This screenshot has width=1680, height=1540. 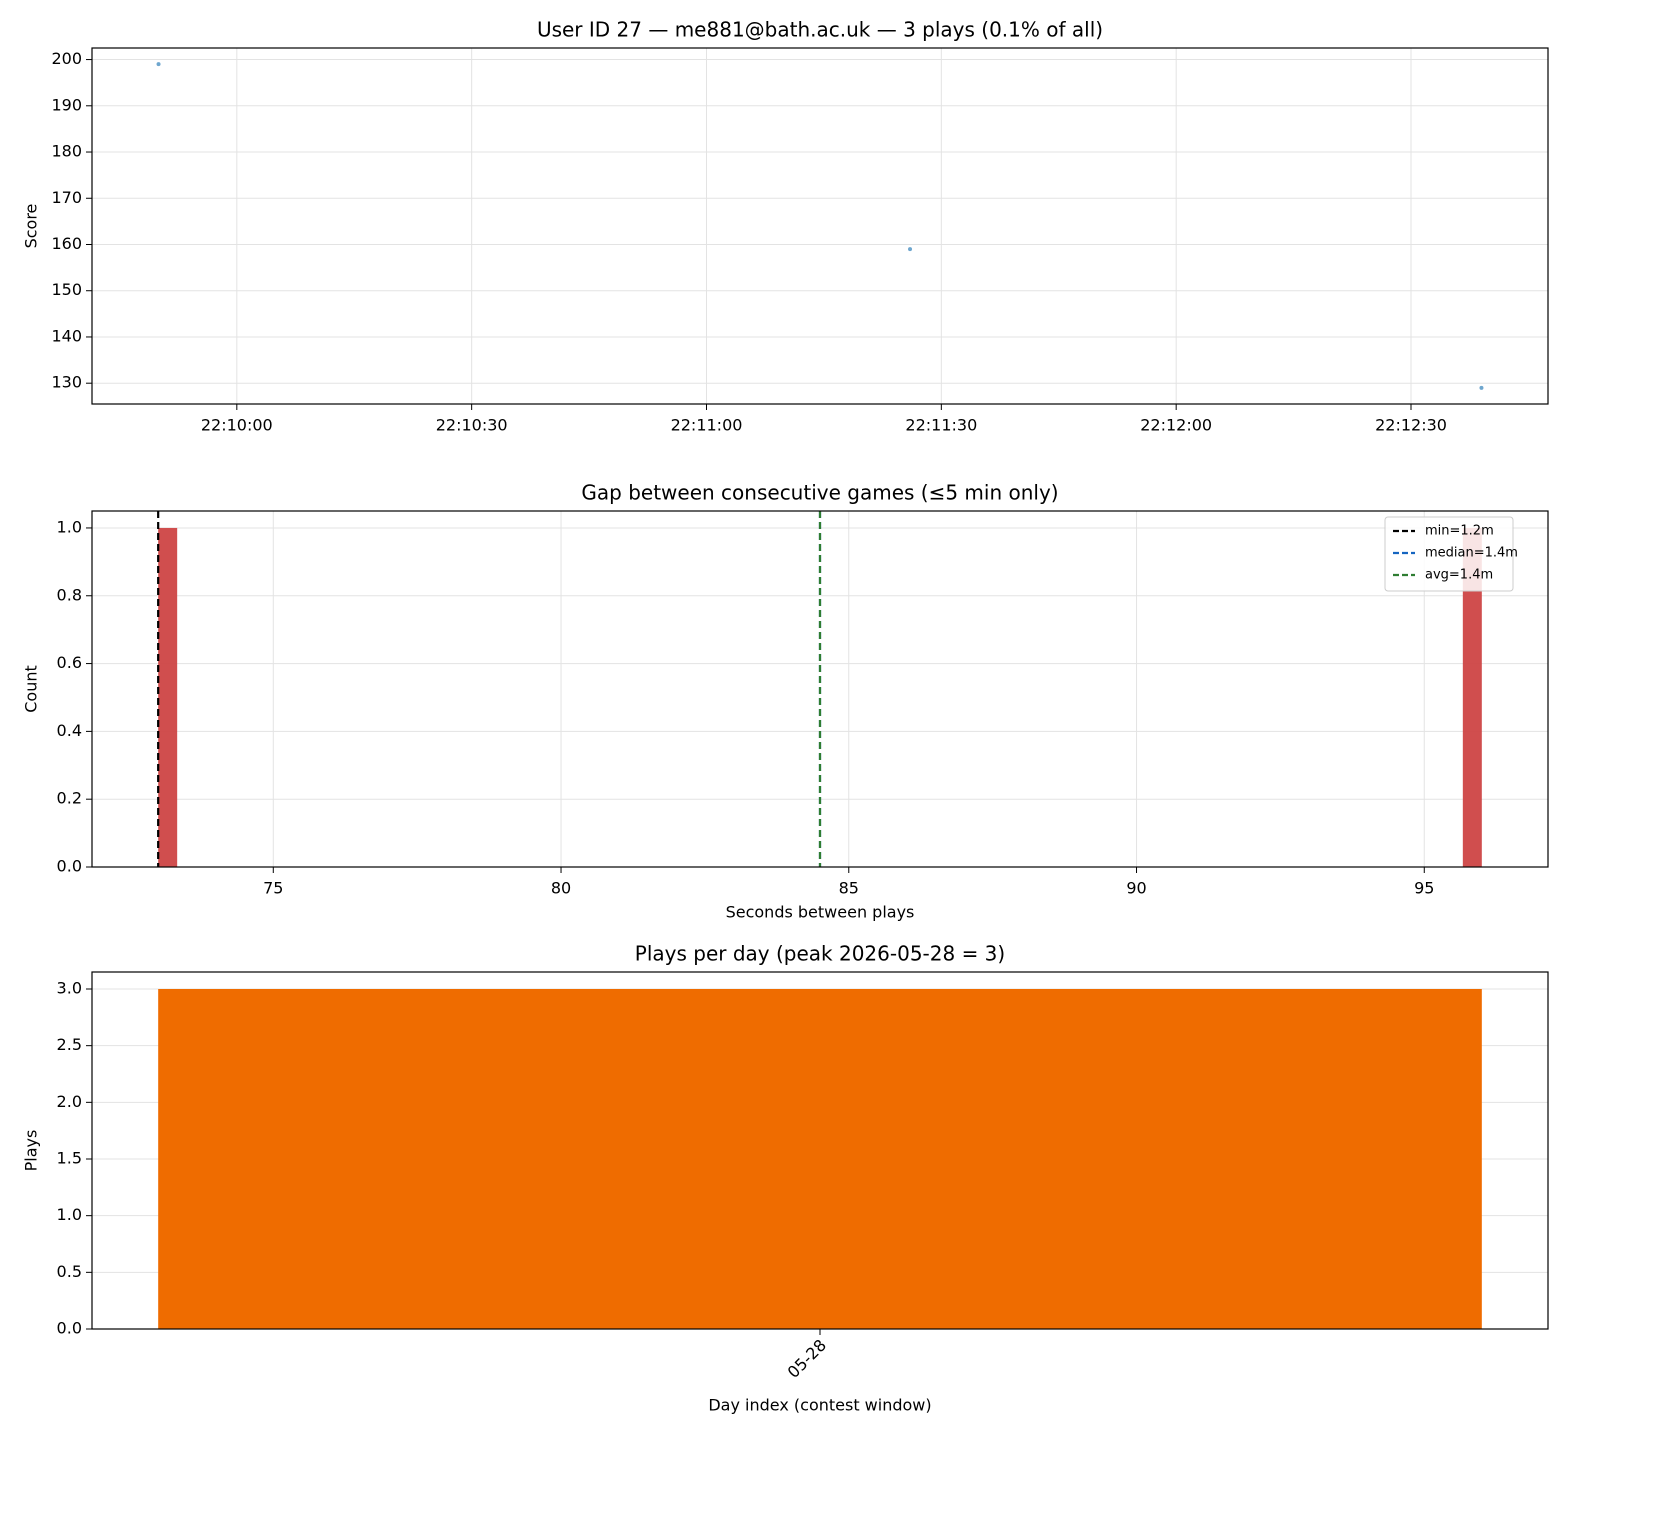 I want to click on legend-label: min=1.2m, so click(x=1459, y=531).